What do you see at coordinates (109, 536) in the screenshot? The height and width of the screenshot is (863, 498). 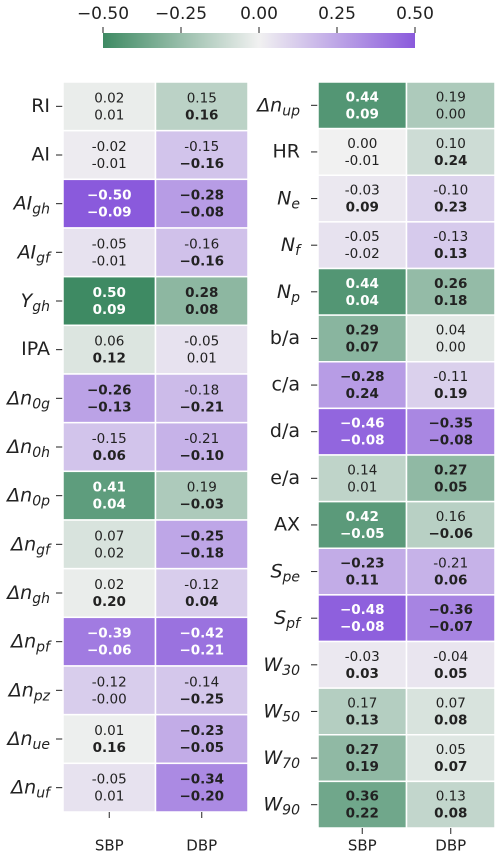 I see `cell-top-label: 0.07` at bounding box center [109, 536].